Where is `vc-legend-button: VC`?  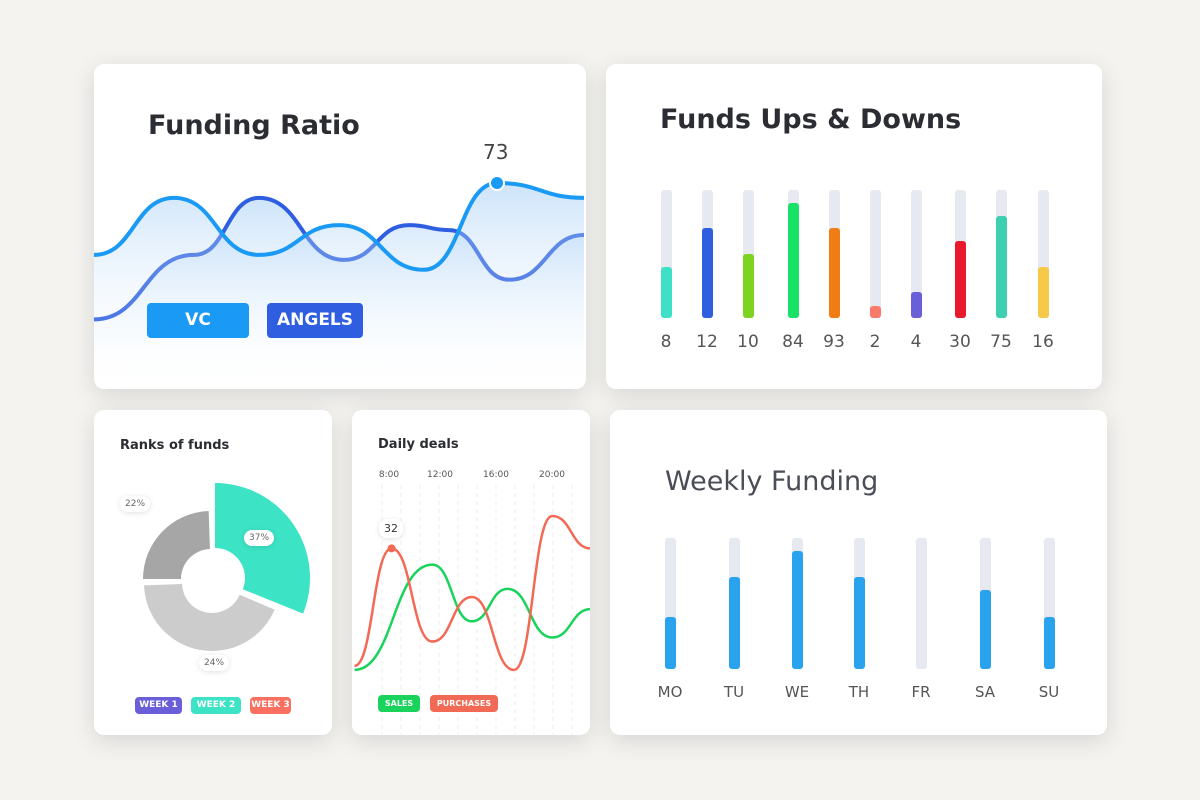 vc-legend-button: VC is located at coordinates (198, 320).